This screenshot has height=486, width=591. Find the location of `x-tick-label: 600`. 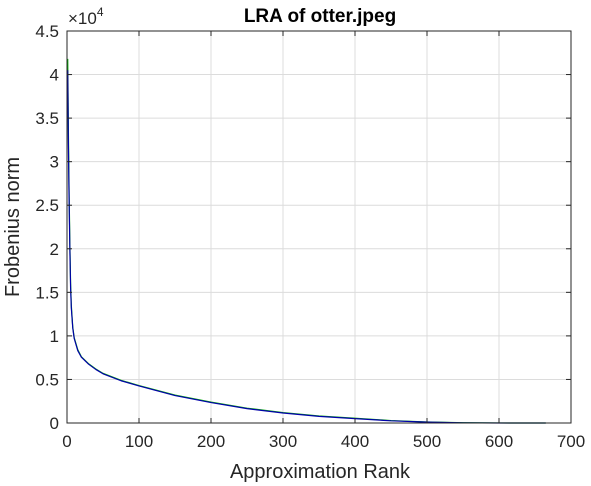

x-tick-label: 600 is located at coordinates (499, 441).